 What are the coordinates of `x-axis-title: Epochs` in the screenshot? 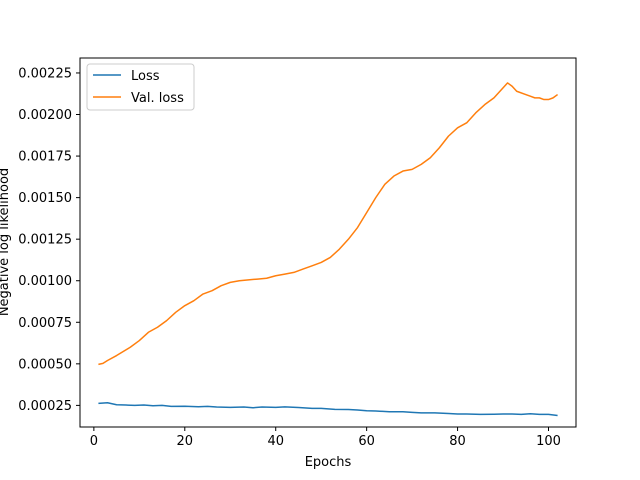 It's located at (328, 462).